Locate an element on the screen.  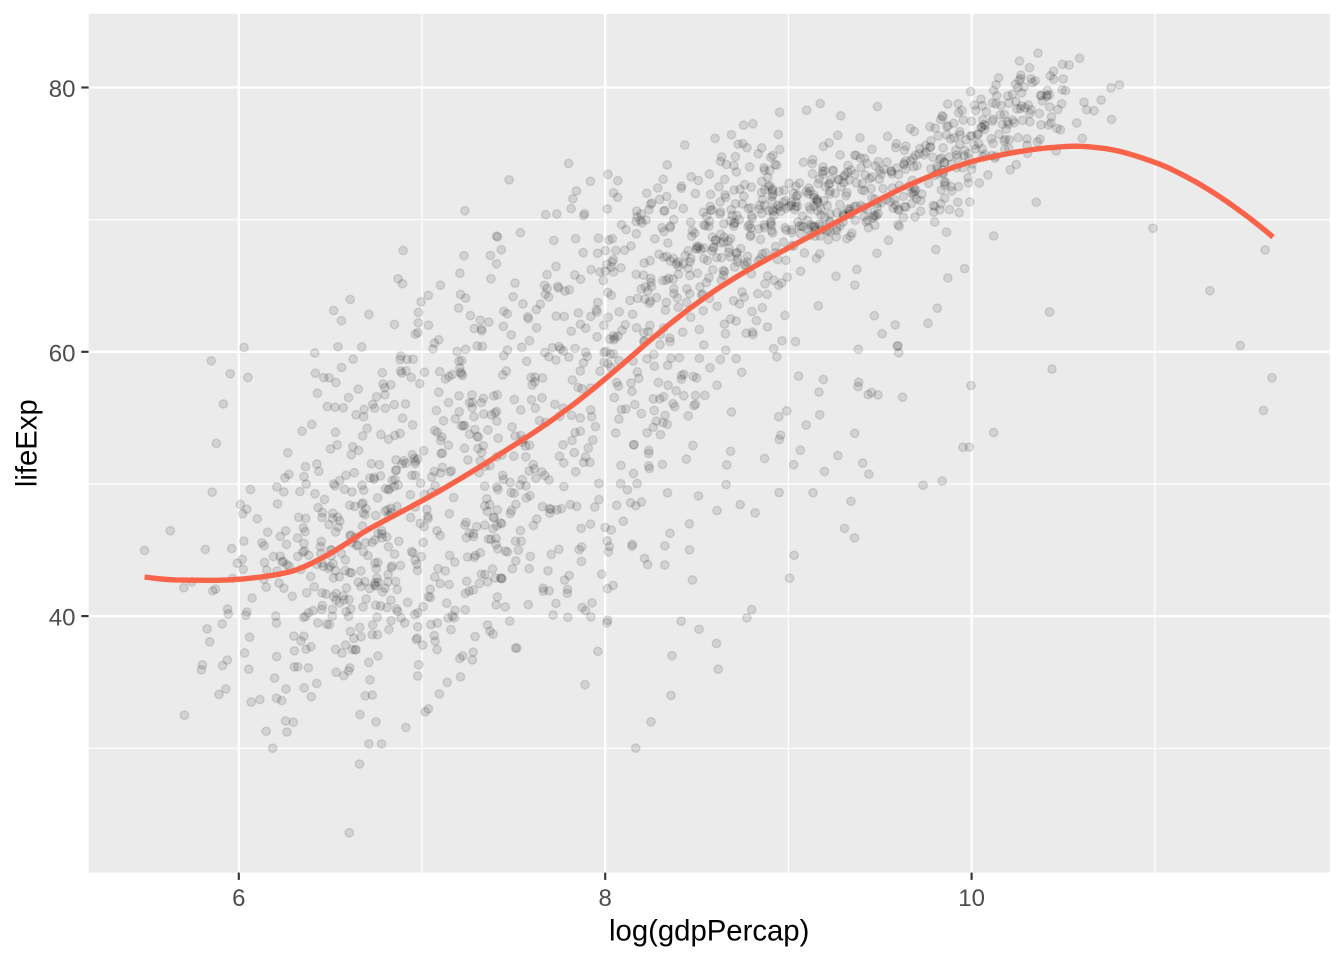
svg-text: 6 is located at coordinates (238, 898).